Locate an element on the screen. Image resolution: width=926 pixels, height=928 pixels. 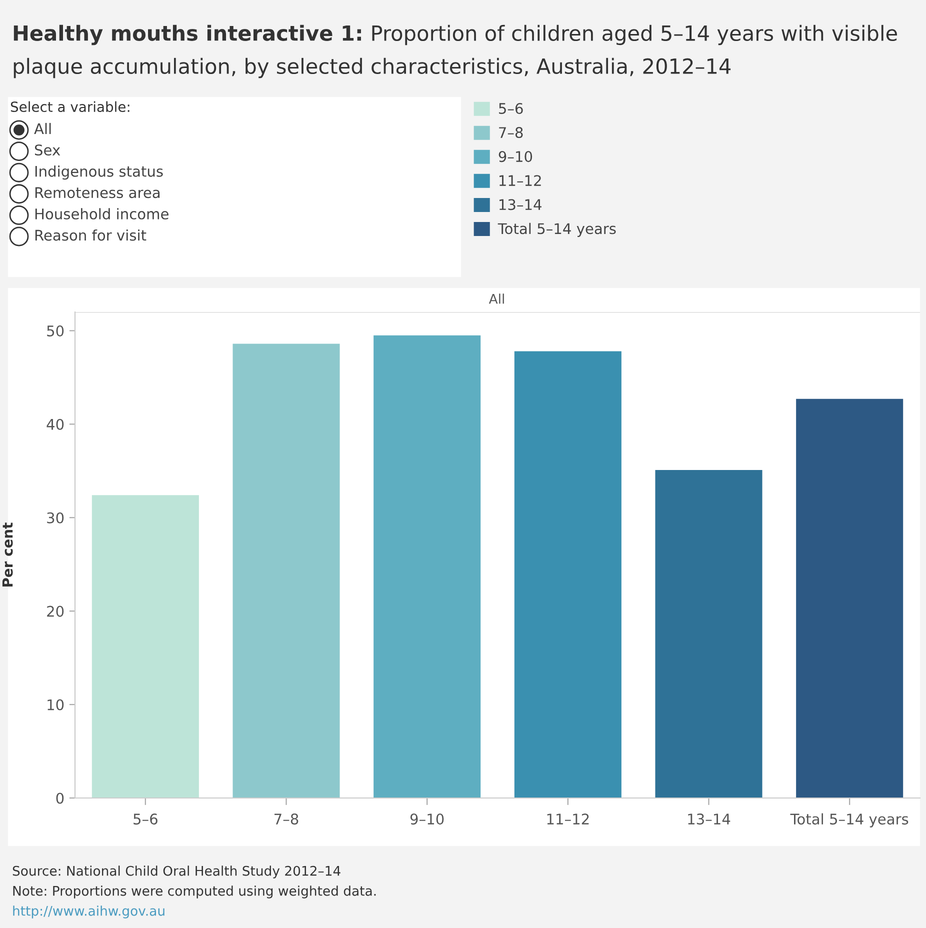
text: http://www.aihw.gov.au is located at coordinates (88, 912).